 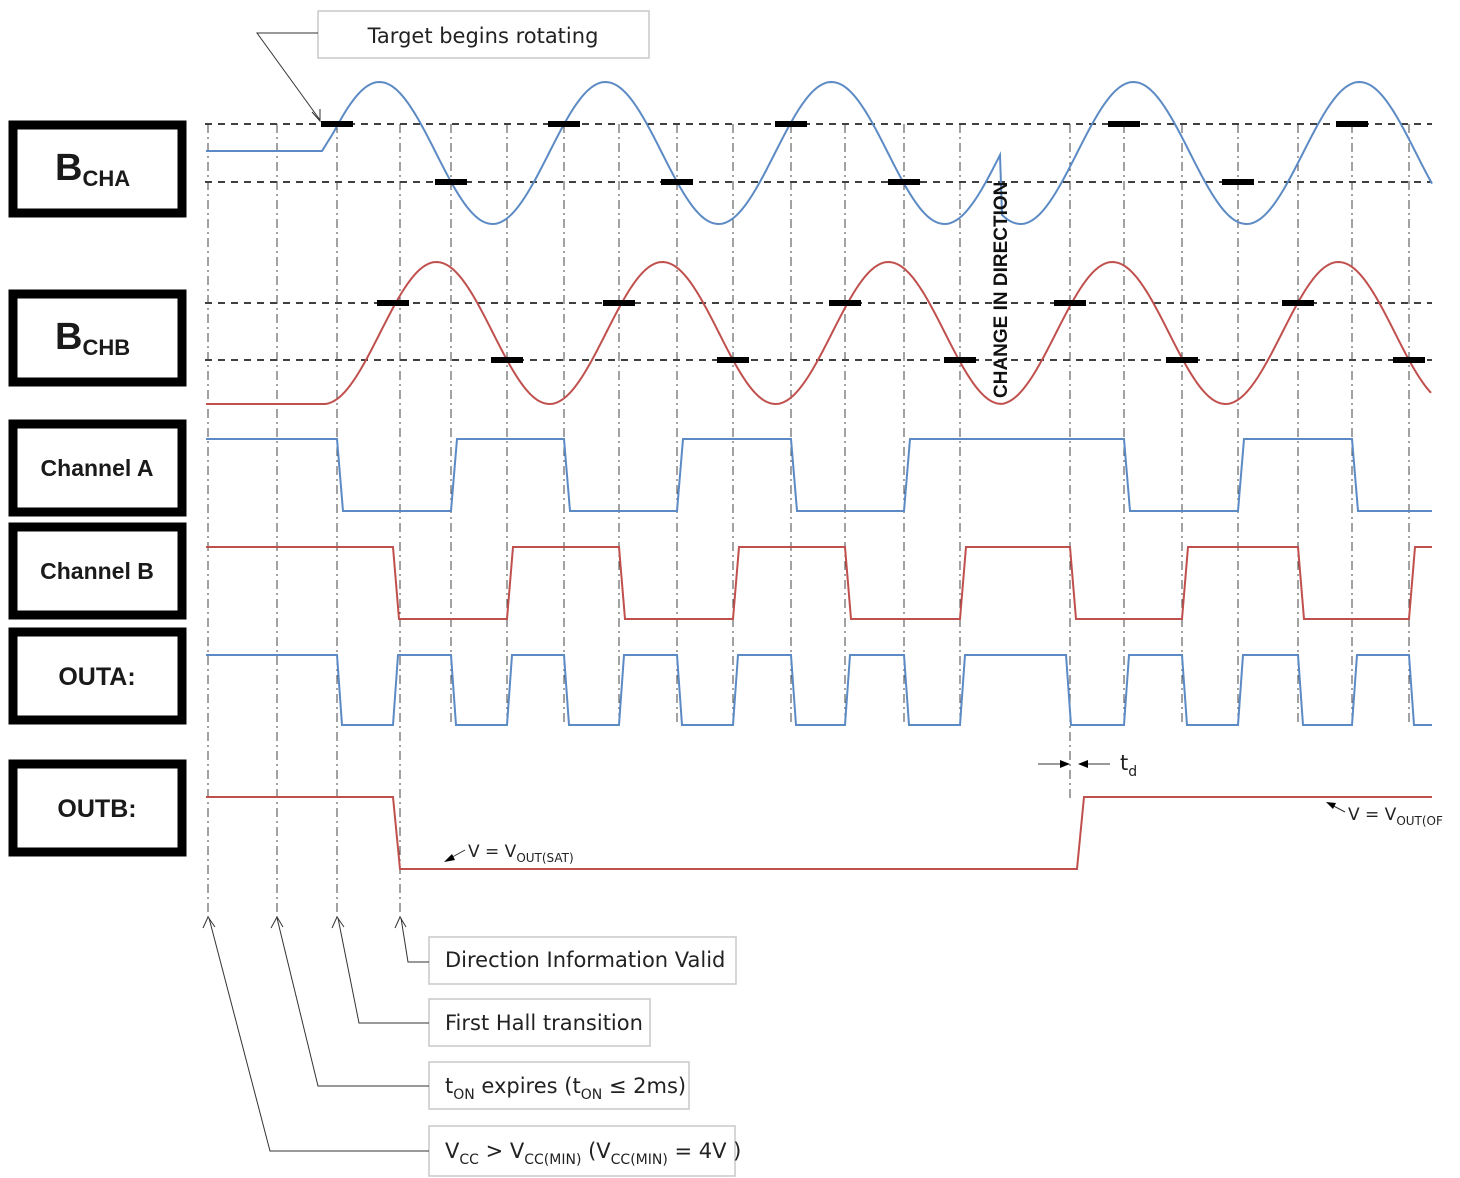 What do you see at coordinates (705, 1151) in the screenshot?
I see `vcc-g: = 4V )` at bounding box center [705, 1151].